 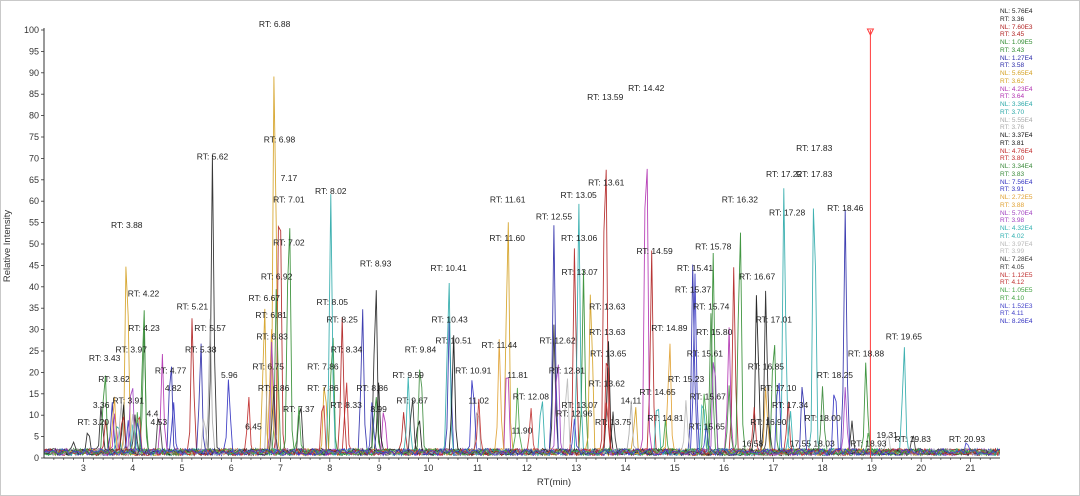 I want to click on legend-rt-value: RT: 4.05, so click(x=1012, y=267).